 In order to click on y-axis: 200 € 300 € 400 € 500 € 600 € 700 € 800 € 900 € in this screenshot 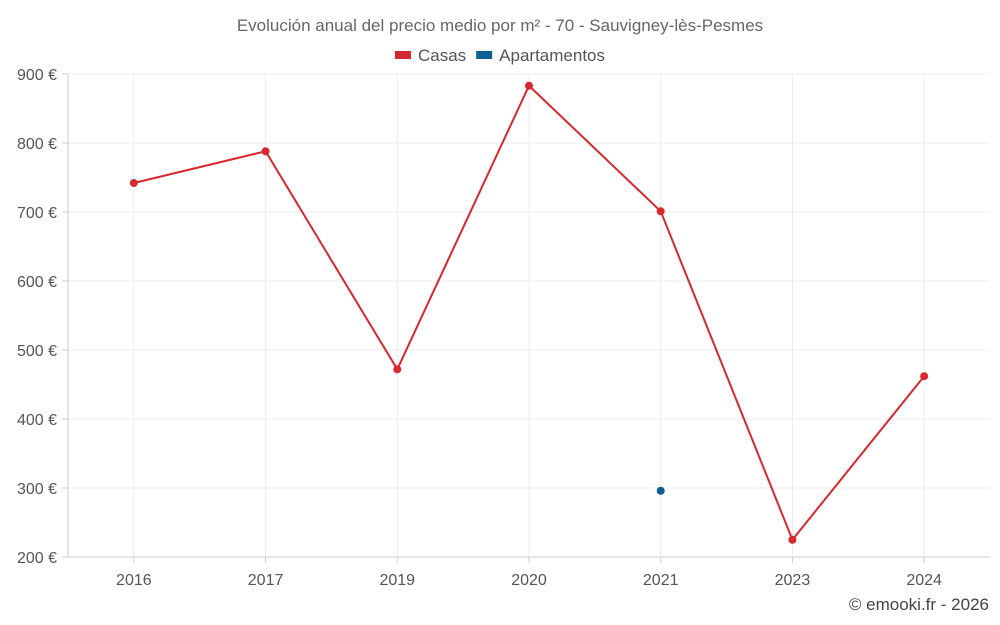, I will do `click(43, 317)`.